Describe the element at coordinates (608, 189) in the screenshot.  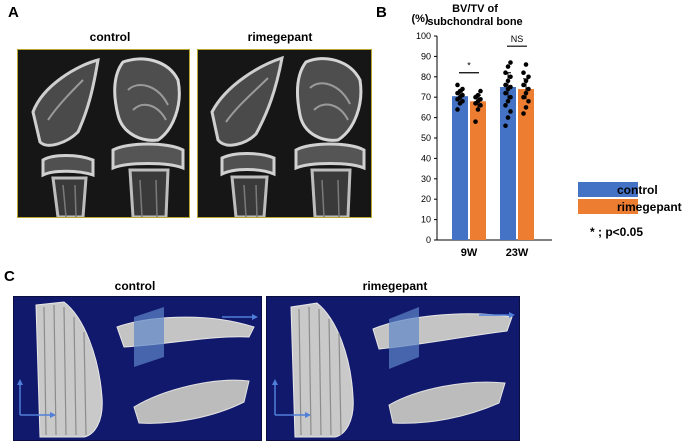
I see `legend-swatch-control` at that location.